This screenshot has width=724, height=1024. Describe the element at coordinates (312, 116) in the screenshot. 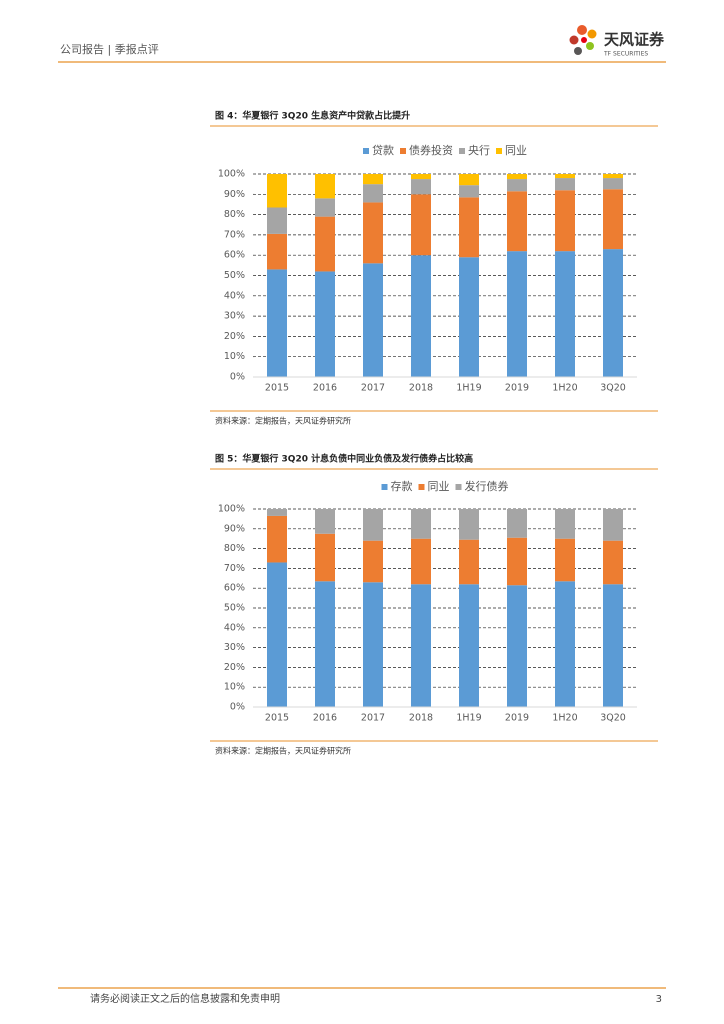

I see `figure-caption: 图 4：华夏银行 3Q20 生息资产中贷款占比提升` at that location.